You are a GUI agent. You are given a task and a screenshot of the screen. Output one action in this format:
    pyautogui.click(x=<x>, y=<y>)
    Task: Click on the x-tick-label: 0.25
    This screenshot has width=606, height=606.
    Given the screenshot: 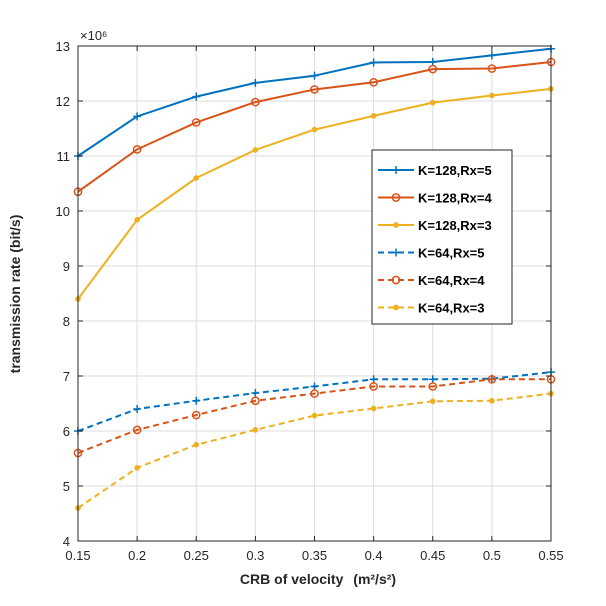 What is the action you would take?
    pyautogui.click(x=196, y=555)
    